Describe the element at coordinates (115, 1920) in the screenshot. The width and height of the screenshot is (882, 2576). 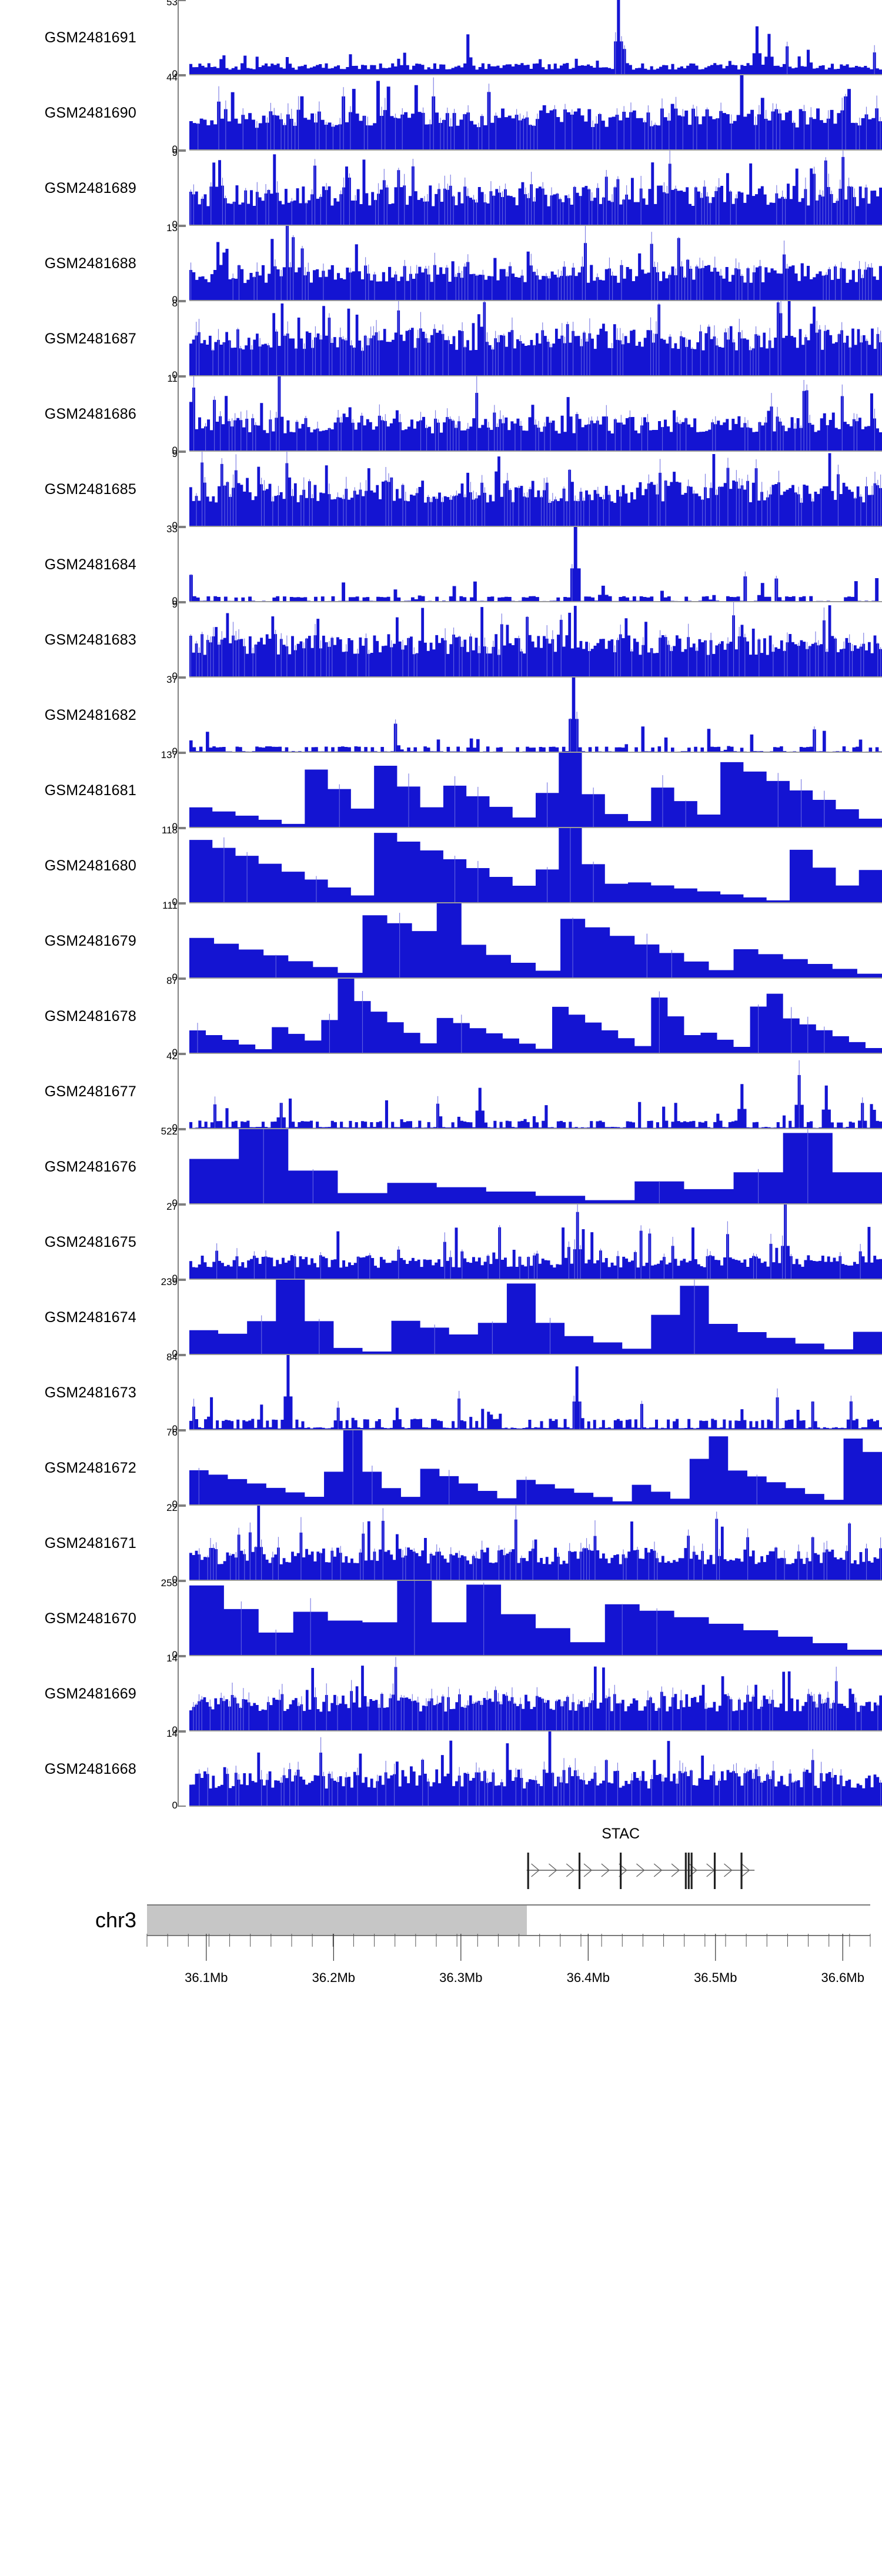
I see `chromosome-label: chr3` at that location.